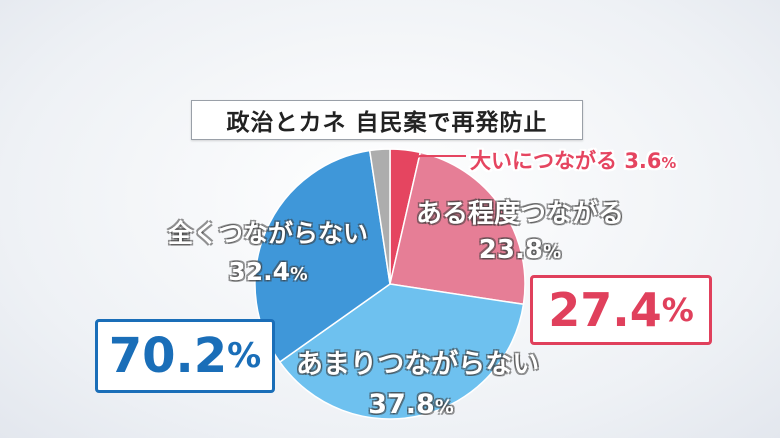  I want to click on label-slice-not-at-all-value: 32.4, so click(259, 271).